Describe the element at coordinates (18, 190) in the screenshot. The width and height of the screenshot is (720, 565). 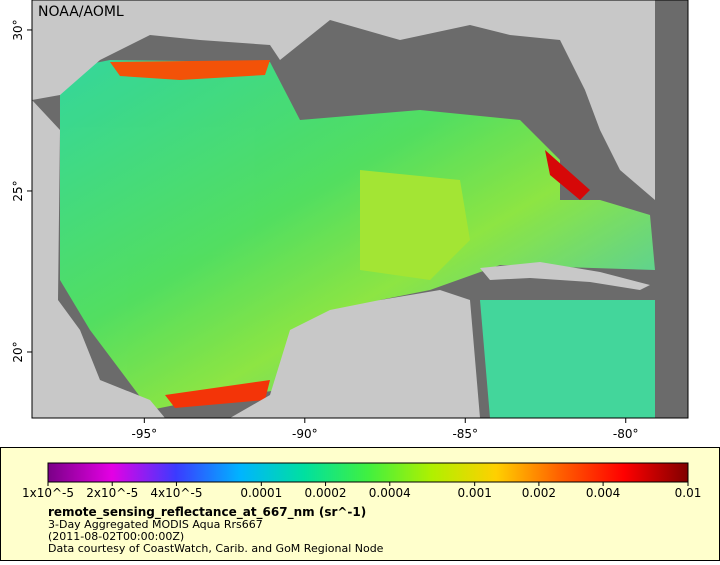
I see `y-tick-label: 25°` at that location.